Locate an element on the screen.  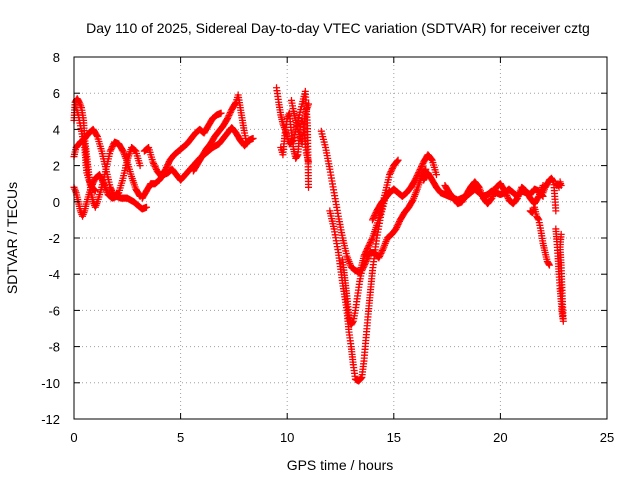
y-tick-label: 2 is located at coordinates (56, 166).